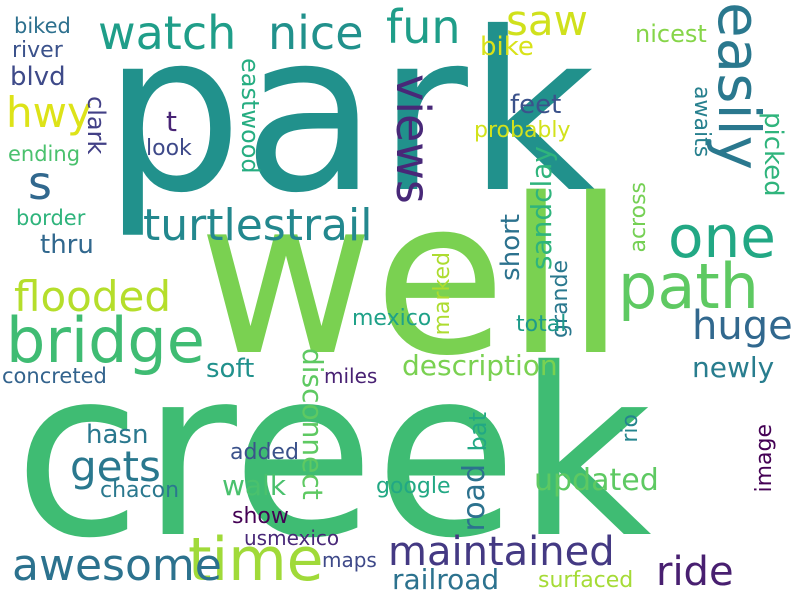  I want to click on word-gets: gets, so click(115, 466).